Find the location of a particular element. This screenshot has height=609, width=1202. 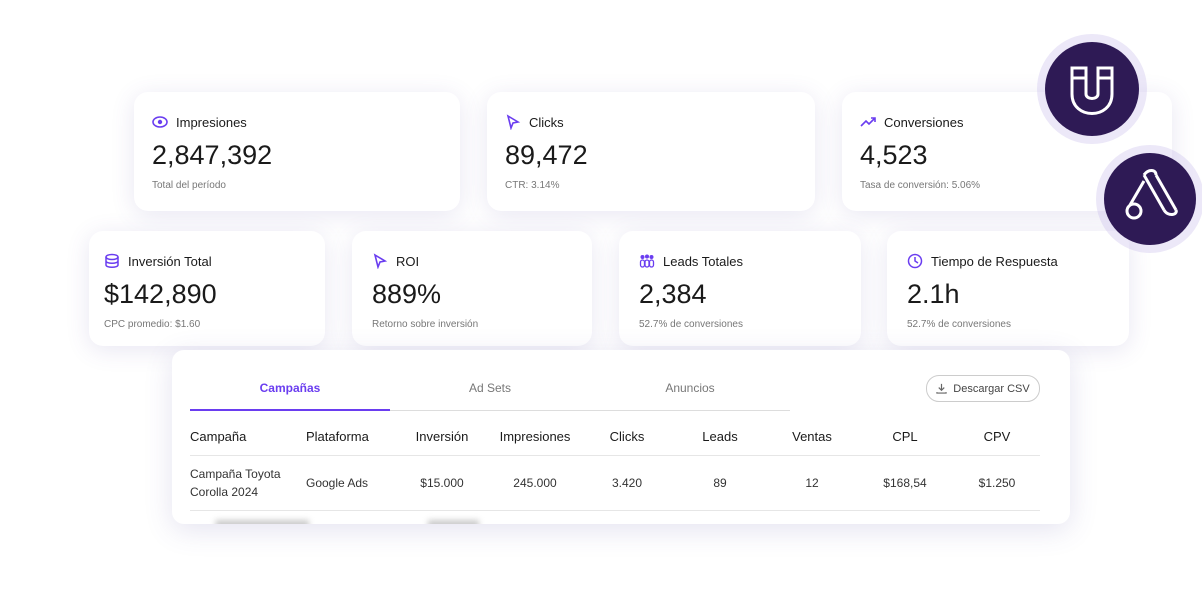

table-cell: 245.000 is located at coordinates (535, 483).